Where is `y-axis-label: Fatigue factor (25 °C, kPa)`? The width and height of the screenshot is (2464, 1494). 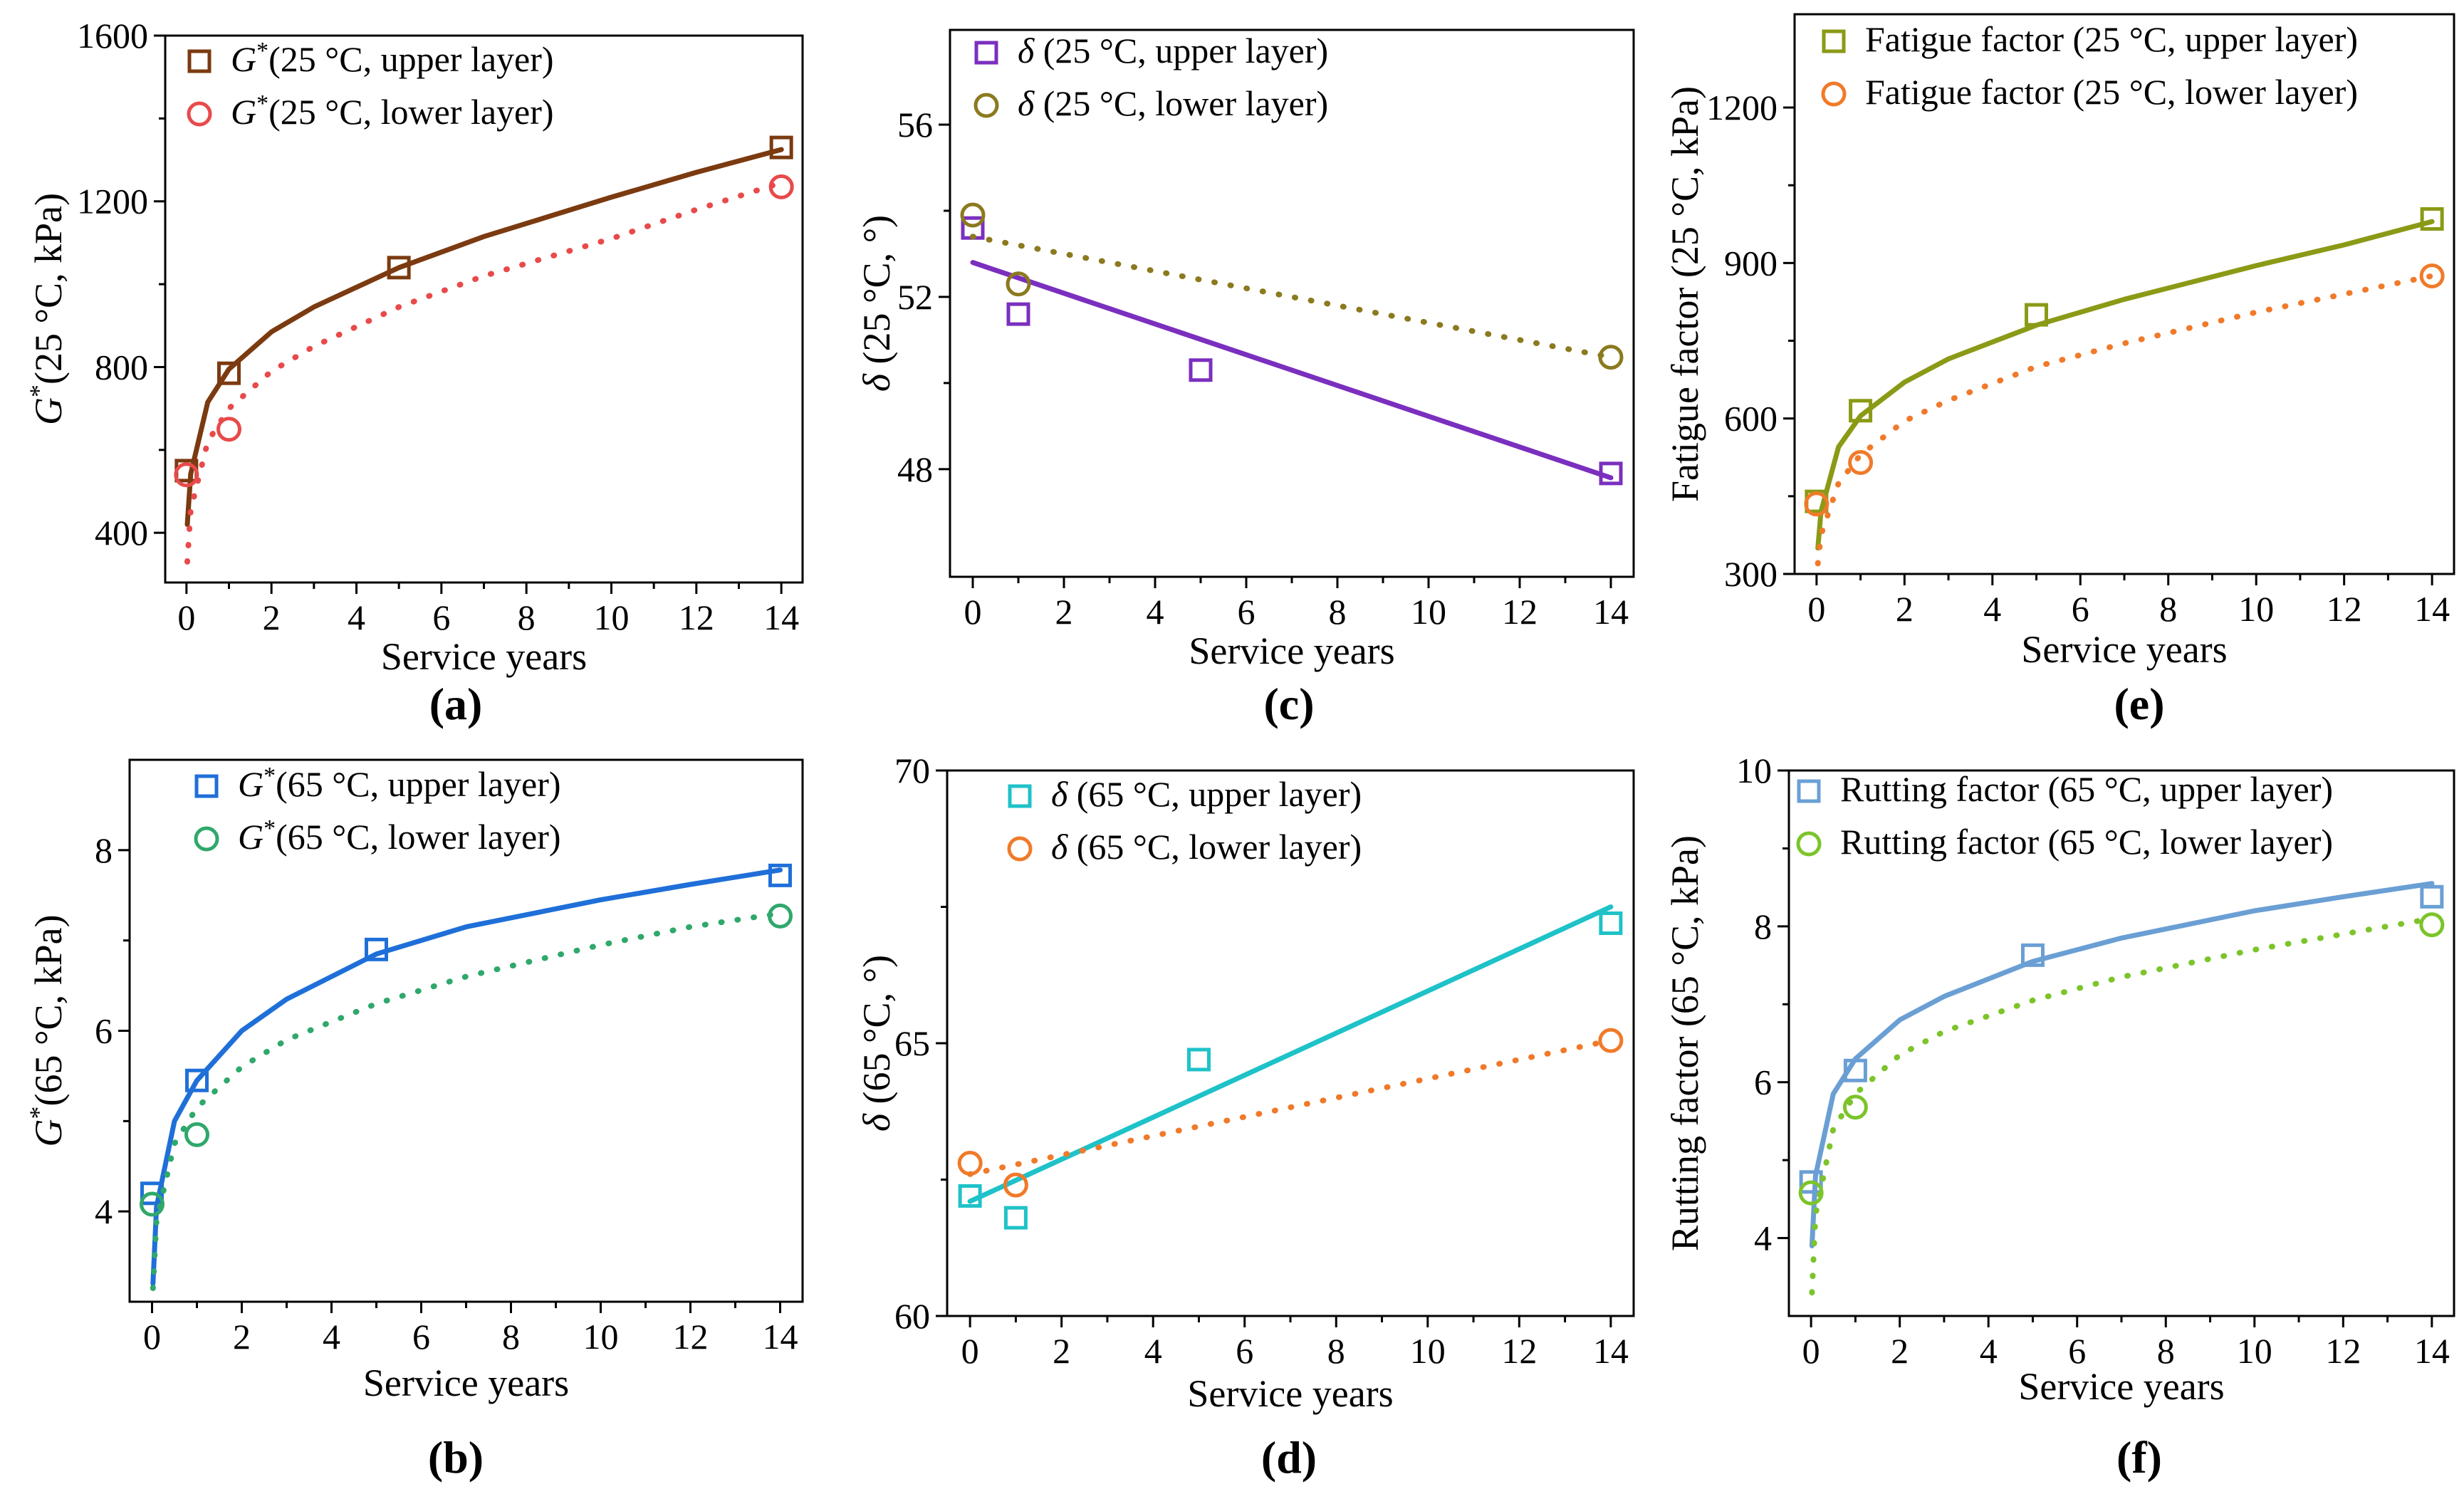 y-axis-label: Fatigue factor (25 °C, kPa) is located at coordinates (1685, 294).